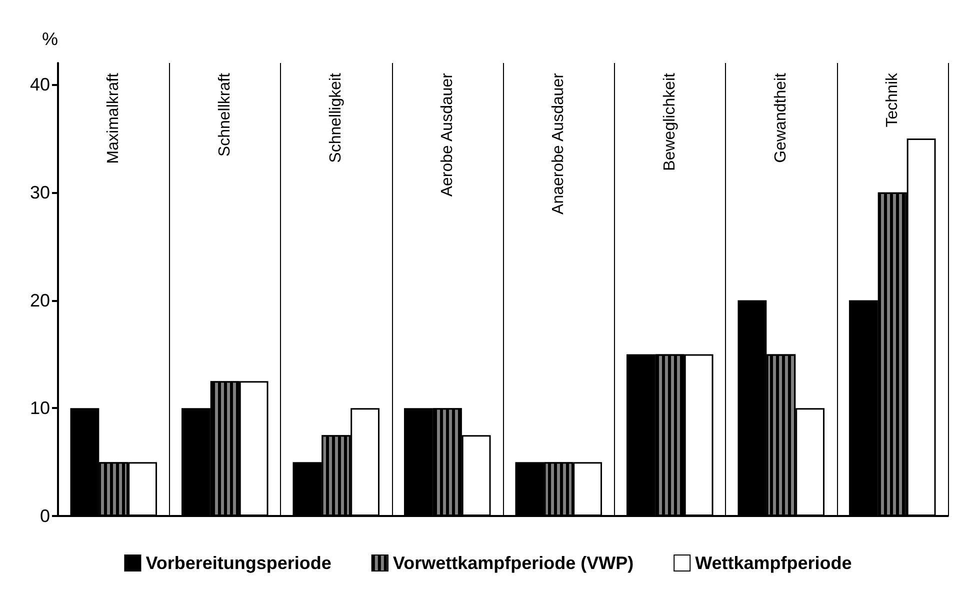 This screenshot has height=589, width=976. What do you see at coordinates (447, 134) in the screenshot?
I see `x-tick-label: Aerobe Ausdauer` at bounding box center [447, 134].